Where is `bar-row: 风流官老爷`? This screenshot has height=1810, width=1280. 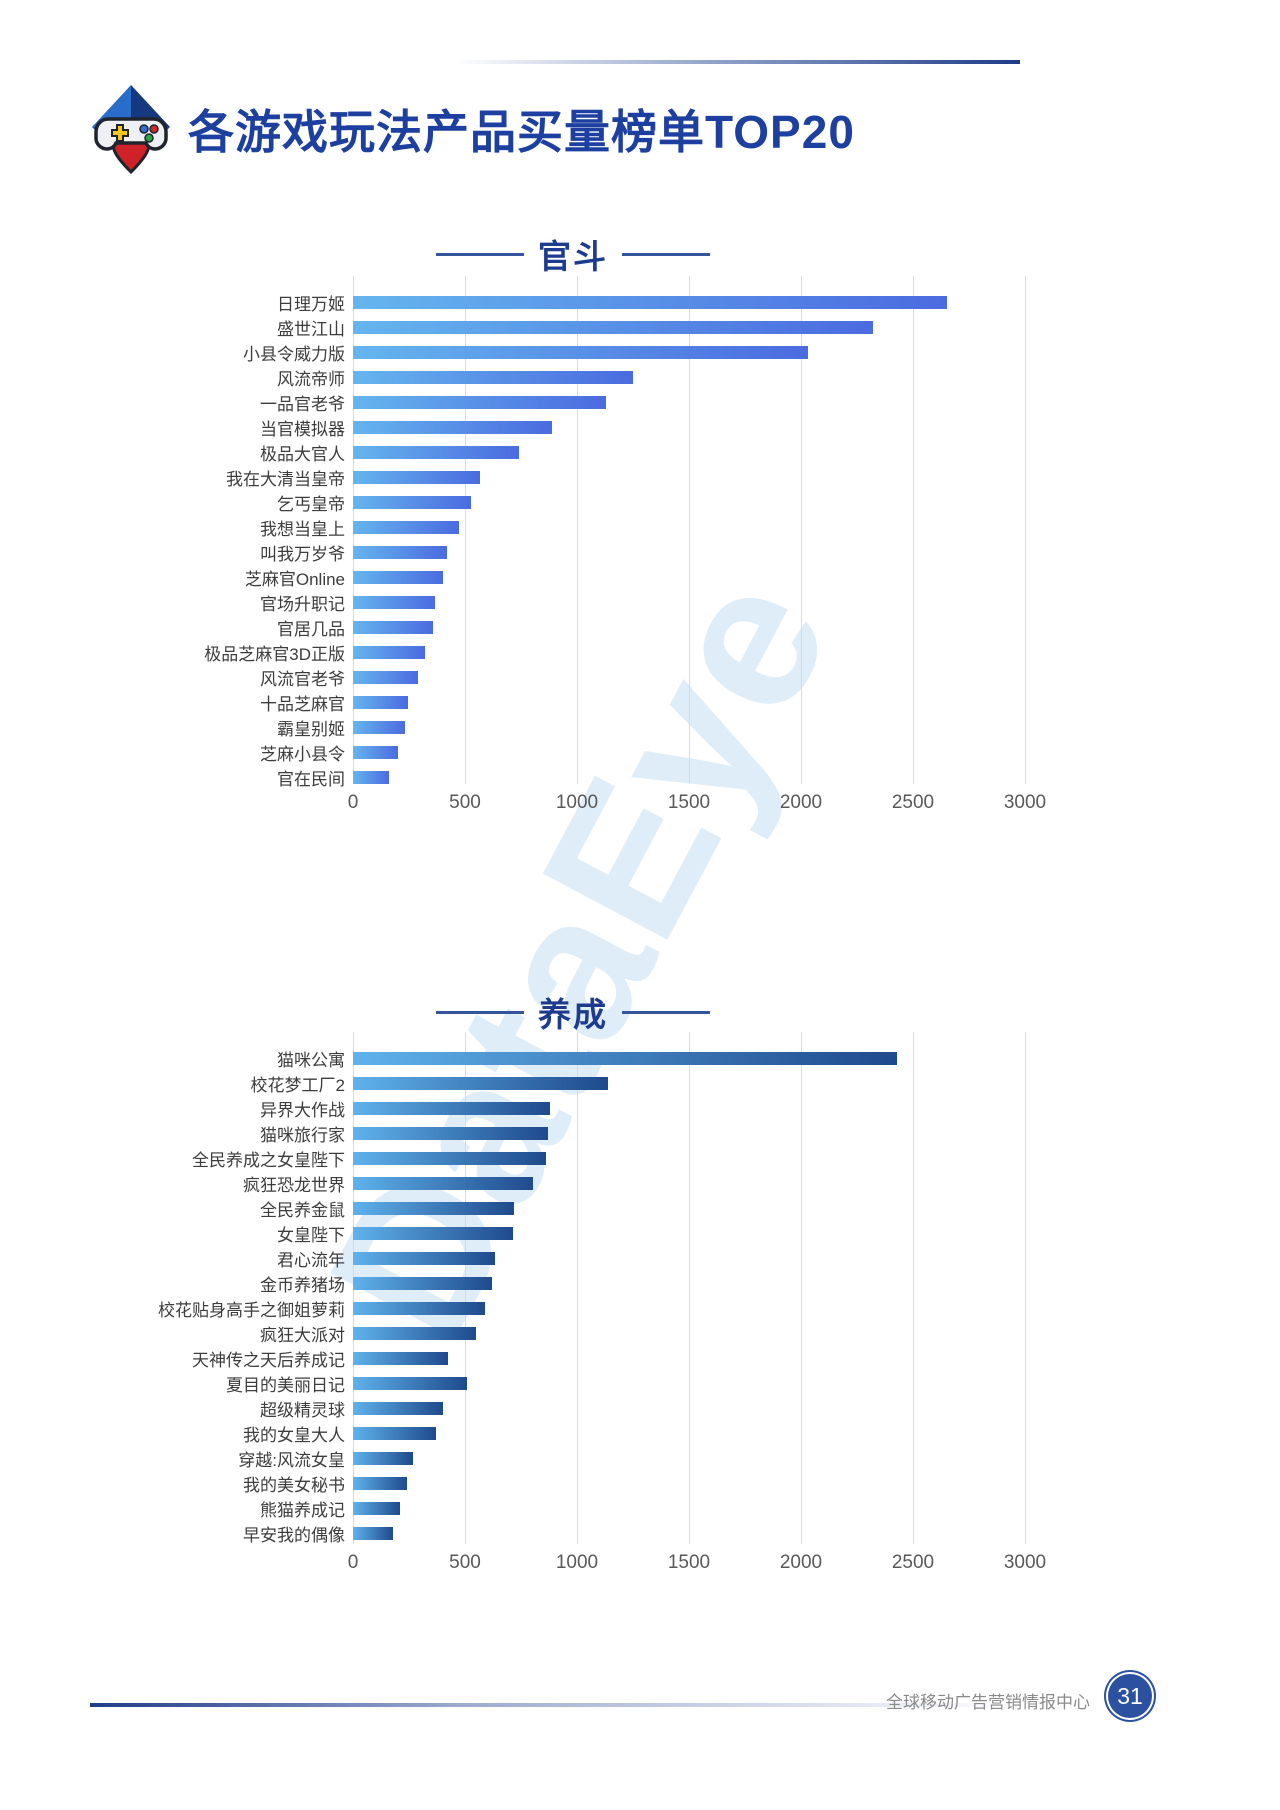
bar-row: 风流官老爷 is located at coordinates (542, 677).